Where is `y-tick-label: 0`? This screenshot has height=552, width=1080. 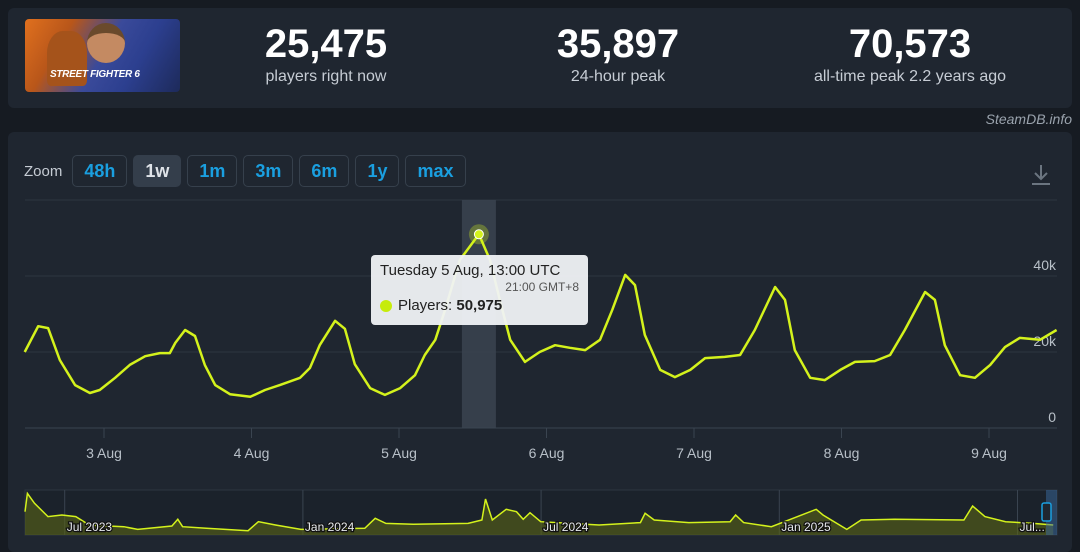 y-tick-label: 0 is located at coordinates (1052, 417).